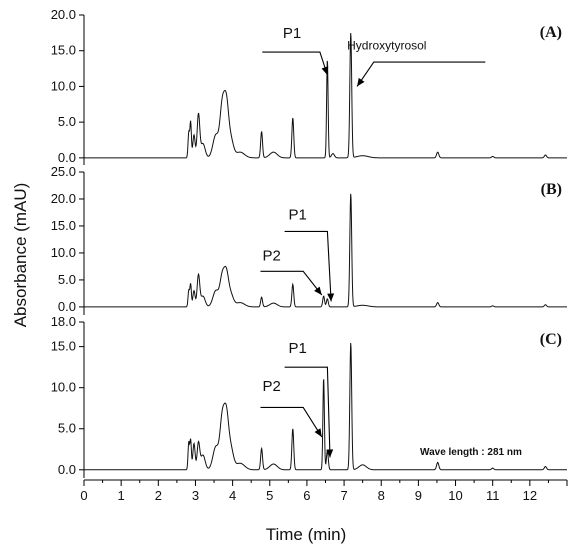  Describe the element at coordinates (63, 171) in the screenshot. I see `y-tick-label: 25.0` at that location.